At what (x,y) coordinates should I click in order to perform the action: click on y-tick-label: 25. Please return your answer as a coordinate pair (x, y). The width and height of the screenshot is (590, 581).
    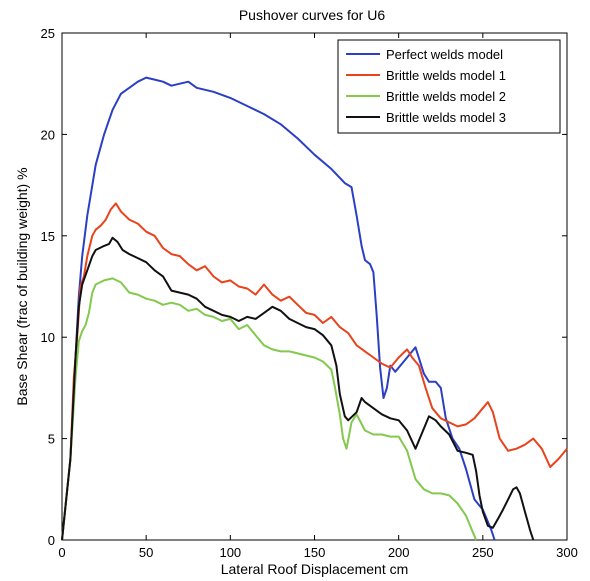
    Looking at the image, I should click on (48, 33).